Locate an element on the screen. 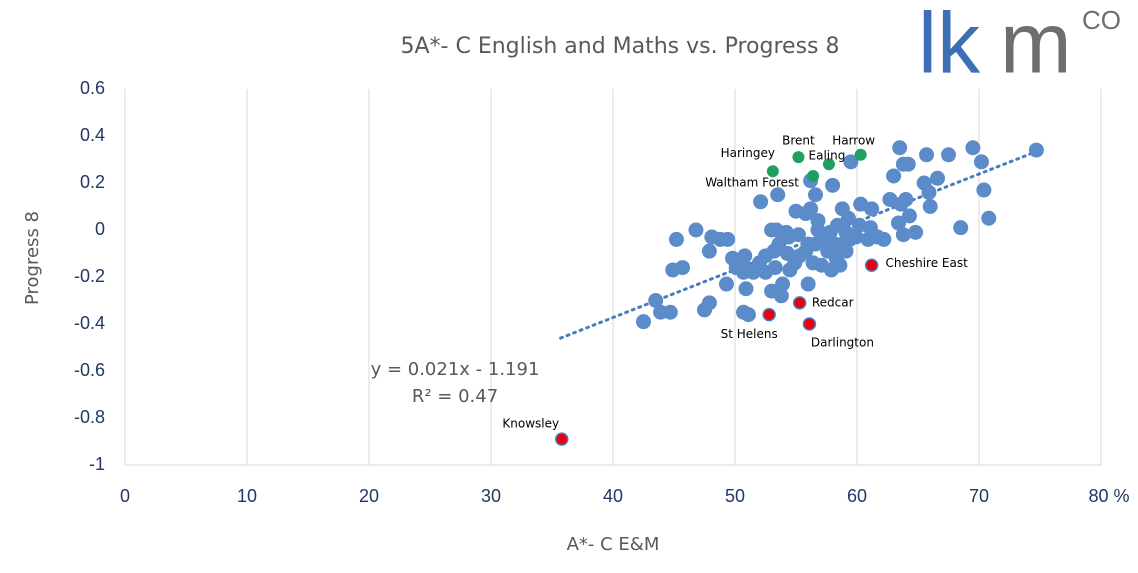 The image size is (1138, 573). y-tick-label: 0 is located at coordinates (100, 229).